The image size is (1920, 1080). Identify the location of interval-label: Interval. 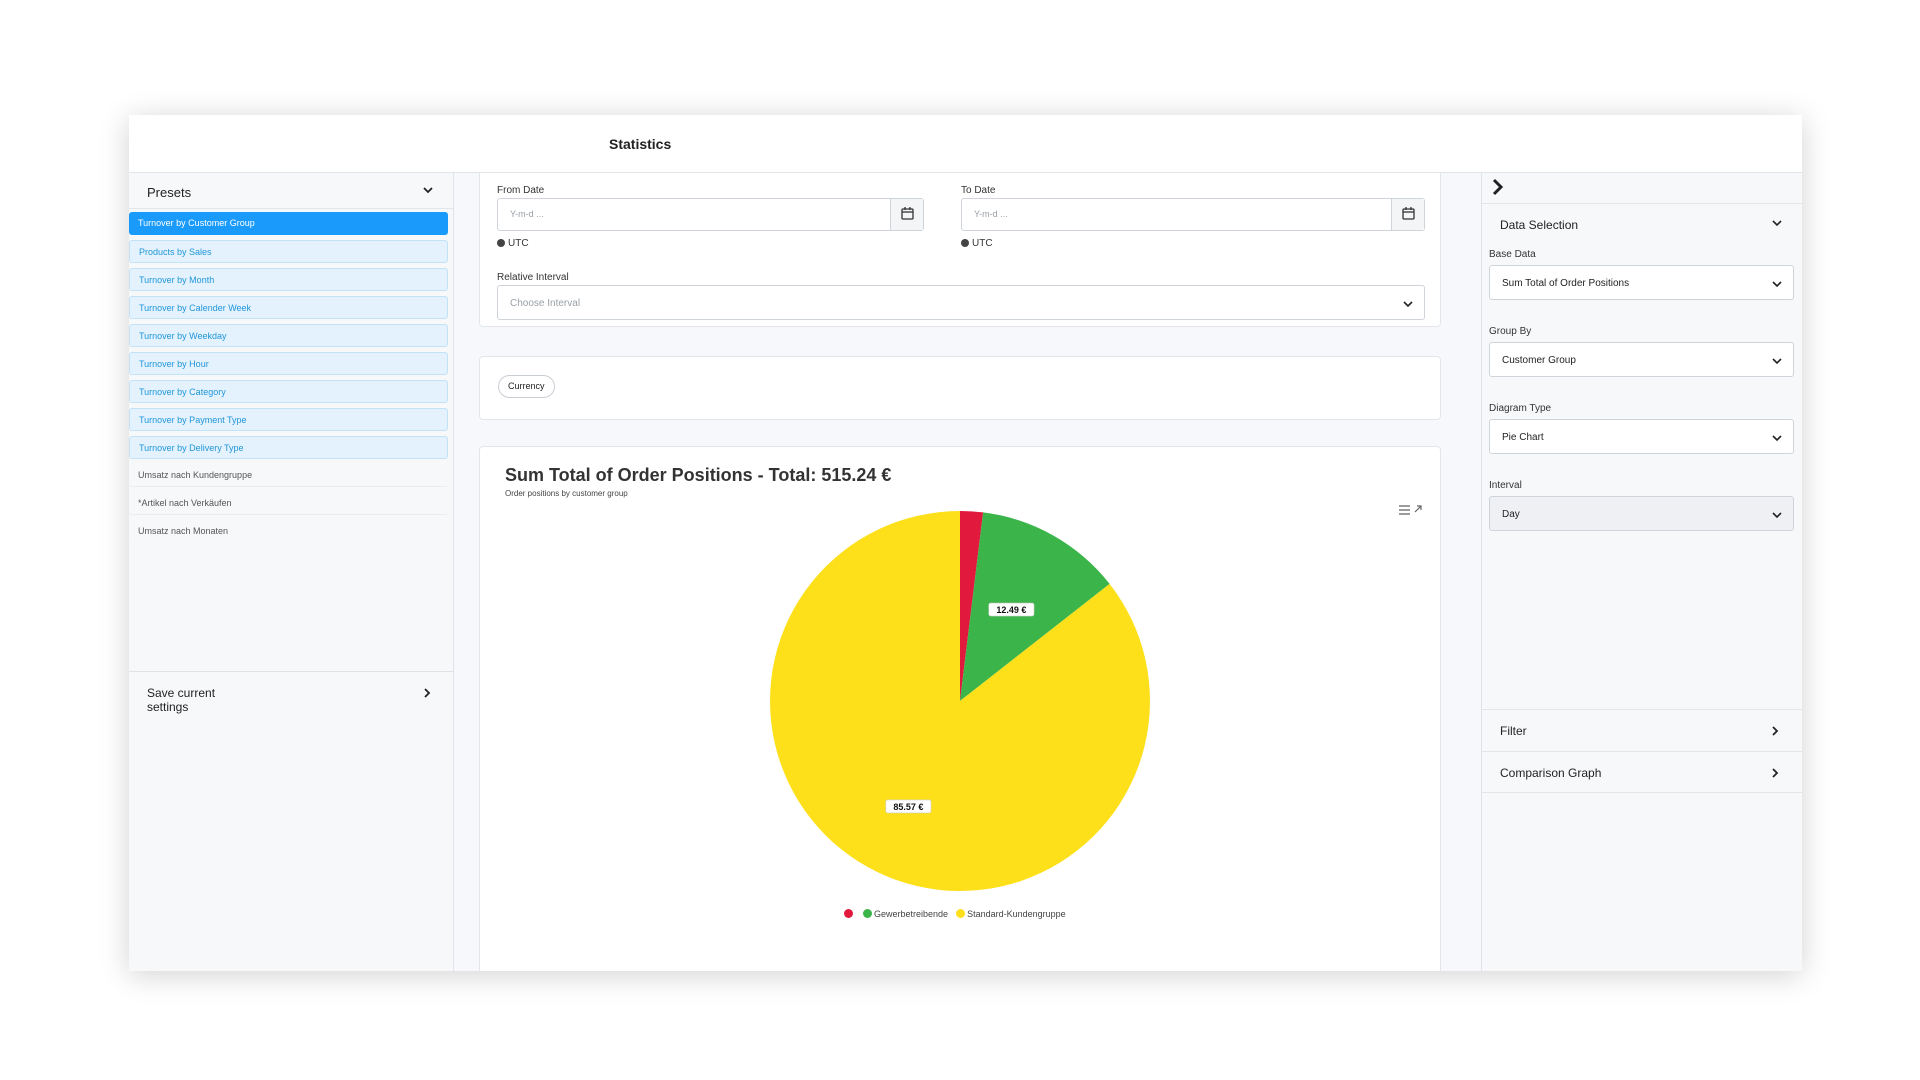
(1505, 485).